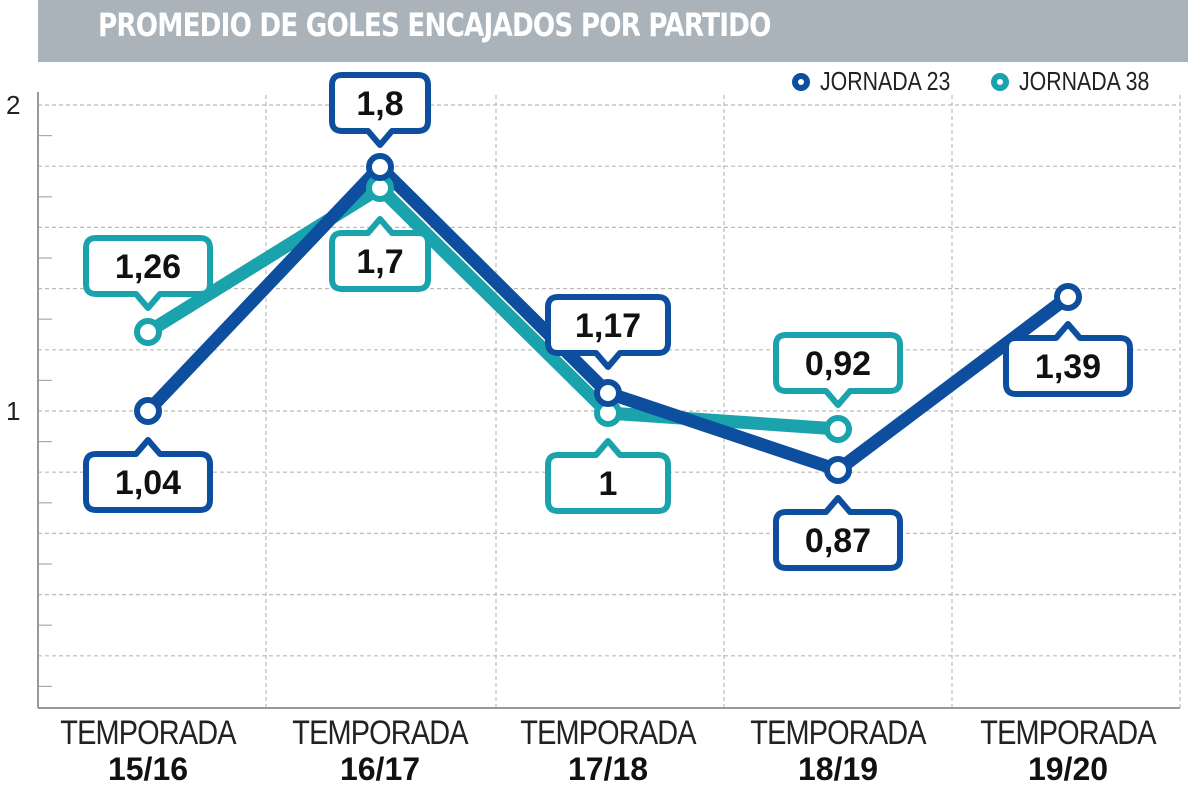 The image size is (1200, 801). Describe the element at coordinates (148, 483) in the screenshot. I see `svg-text: 1,04` at that location.